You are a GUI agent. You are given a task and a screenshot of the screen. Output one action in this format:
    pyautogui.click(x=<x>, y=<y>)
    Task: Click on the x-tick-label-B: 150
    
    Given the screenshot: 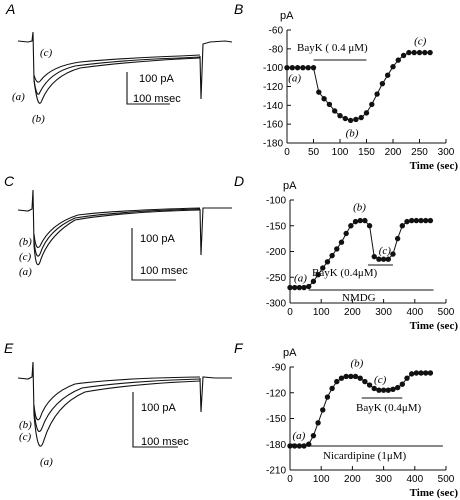 What is the action you would take?
    pyautogui.click(x=366, y=152)
    